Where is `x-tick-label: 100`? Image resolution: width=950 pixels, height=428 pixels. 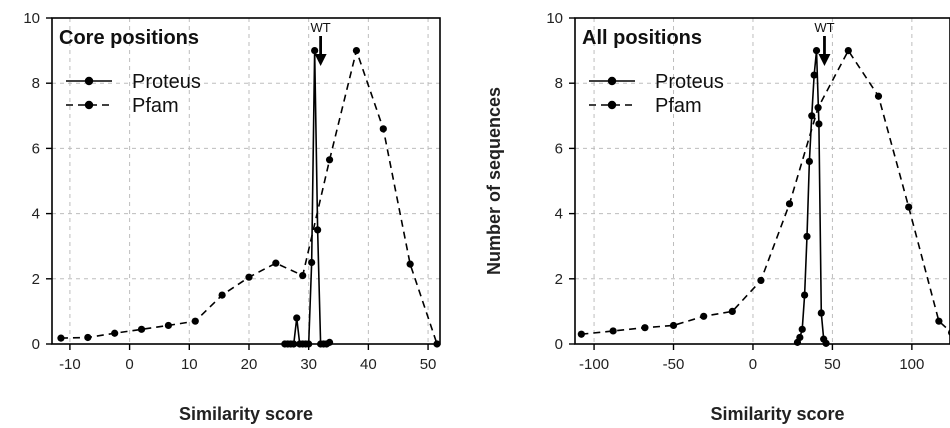
x-tick-label: 100 is located at coordinates (911, 364).